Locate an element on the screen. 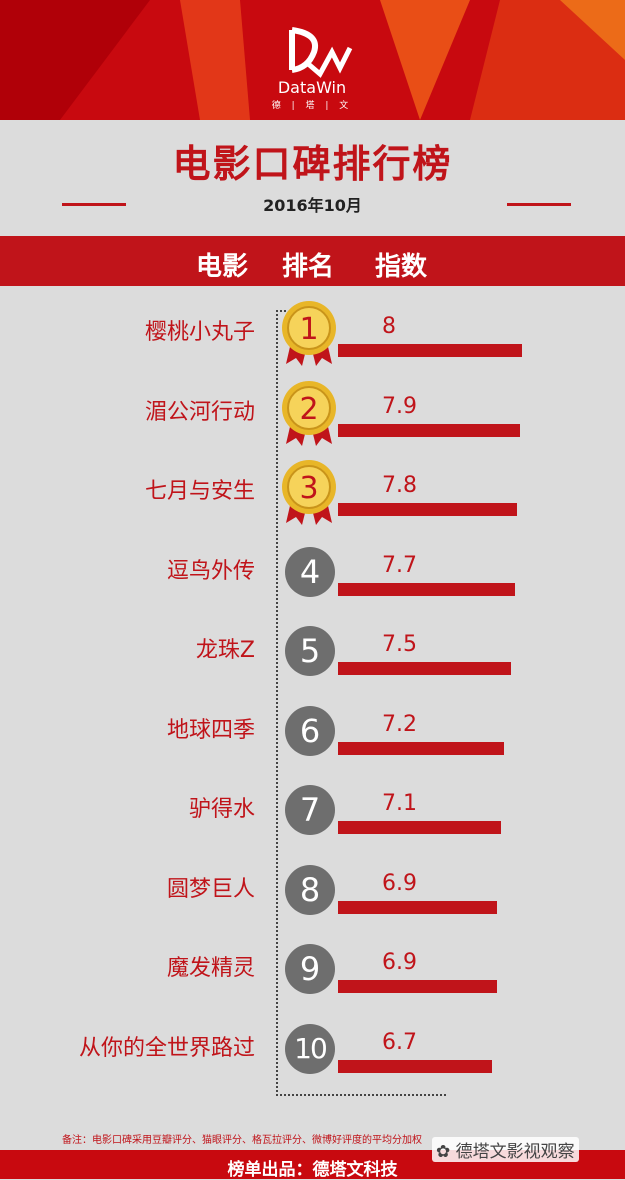  ranking-row: 七月与安生 3 7.8 is located at coordinates (312, 503).